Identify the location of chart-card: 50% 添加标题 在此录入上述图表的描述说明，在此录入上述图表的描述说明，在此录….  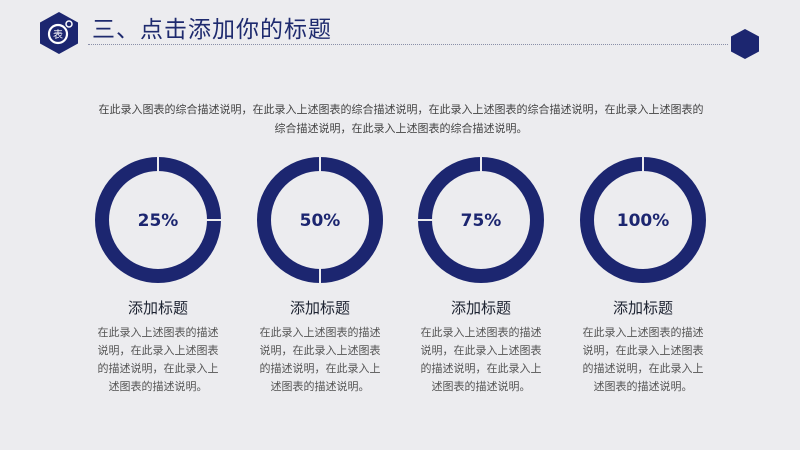
(320, 275).